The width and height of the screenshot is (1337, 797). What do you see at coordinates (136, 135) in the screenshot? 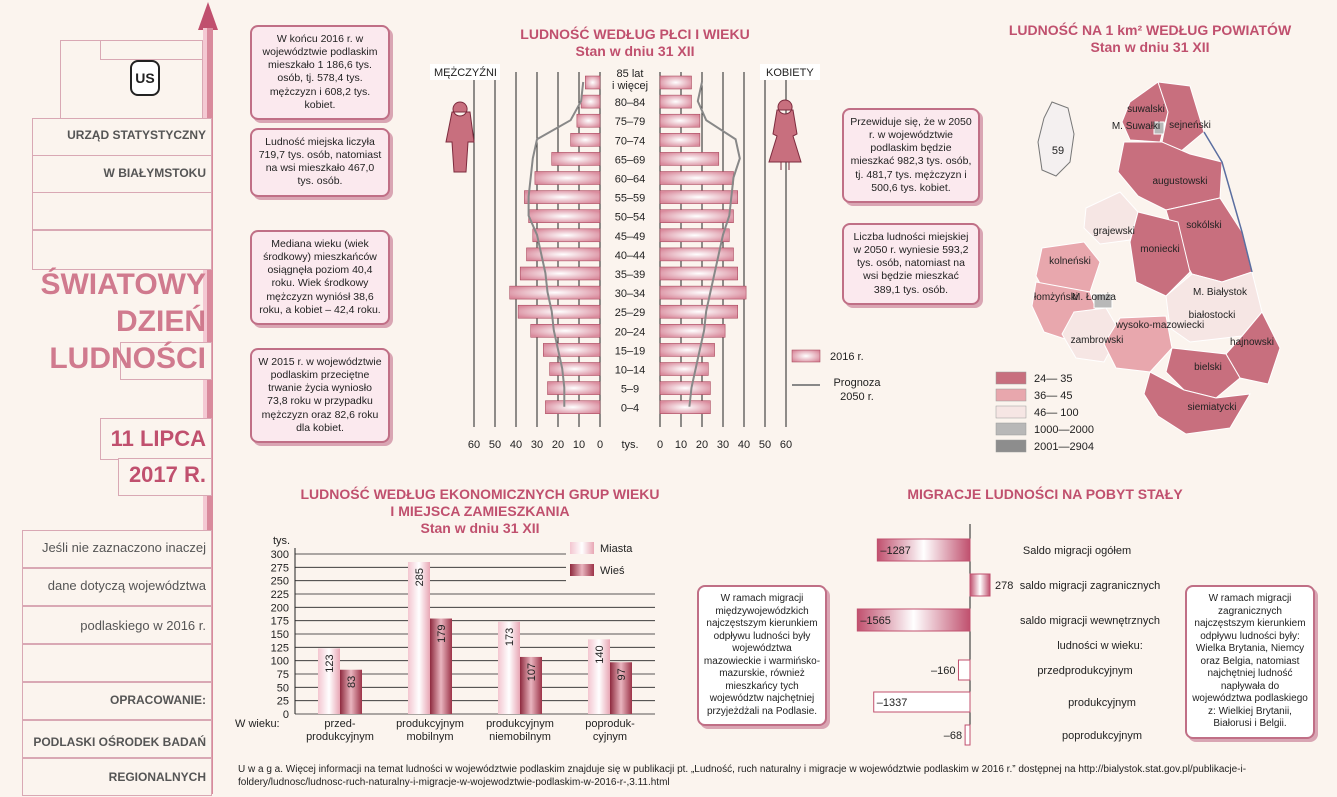
I see `office-line1: URZĄD STATYSTYCZNY` at bounding box center [136, 135].